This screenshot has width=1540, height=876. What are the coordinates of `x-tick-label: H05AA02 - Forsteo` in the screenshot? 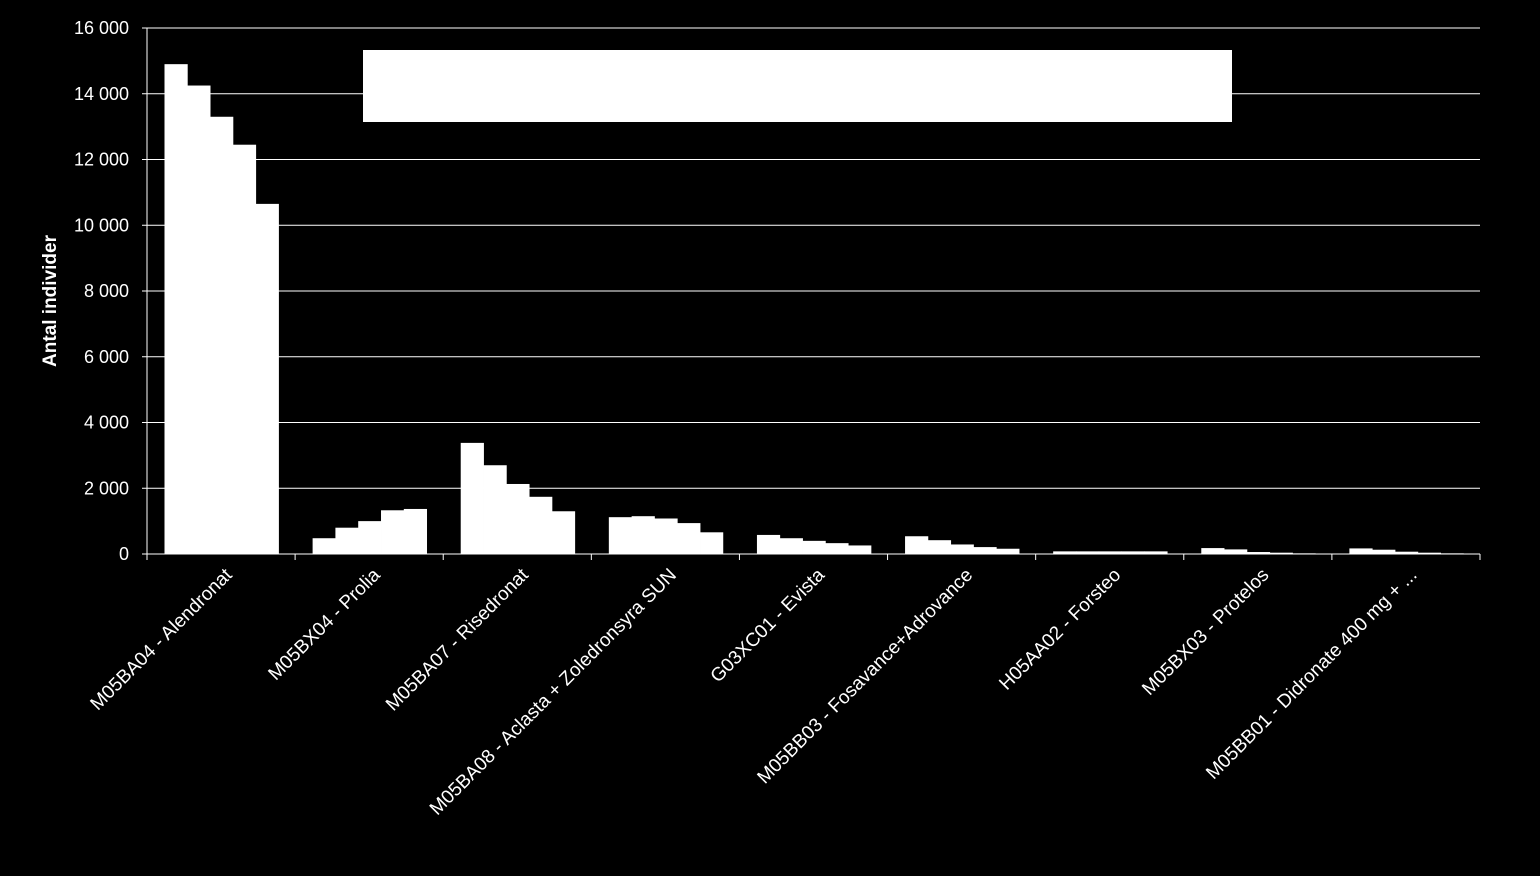 It's located at (1060, 630).